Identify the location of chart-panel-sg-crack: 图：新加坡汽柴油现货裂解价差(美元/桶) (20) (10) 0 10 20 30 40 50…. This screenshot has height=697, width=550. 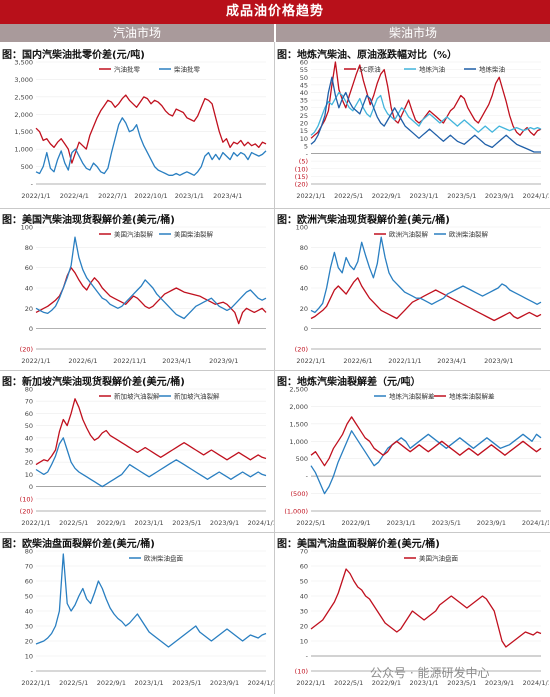
(138, 452).